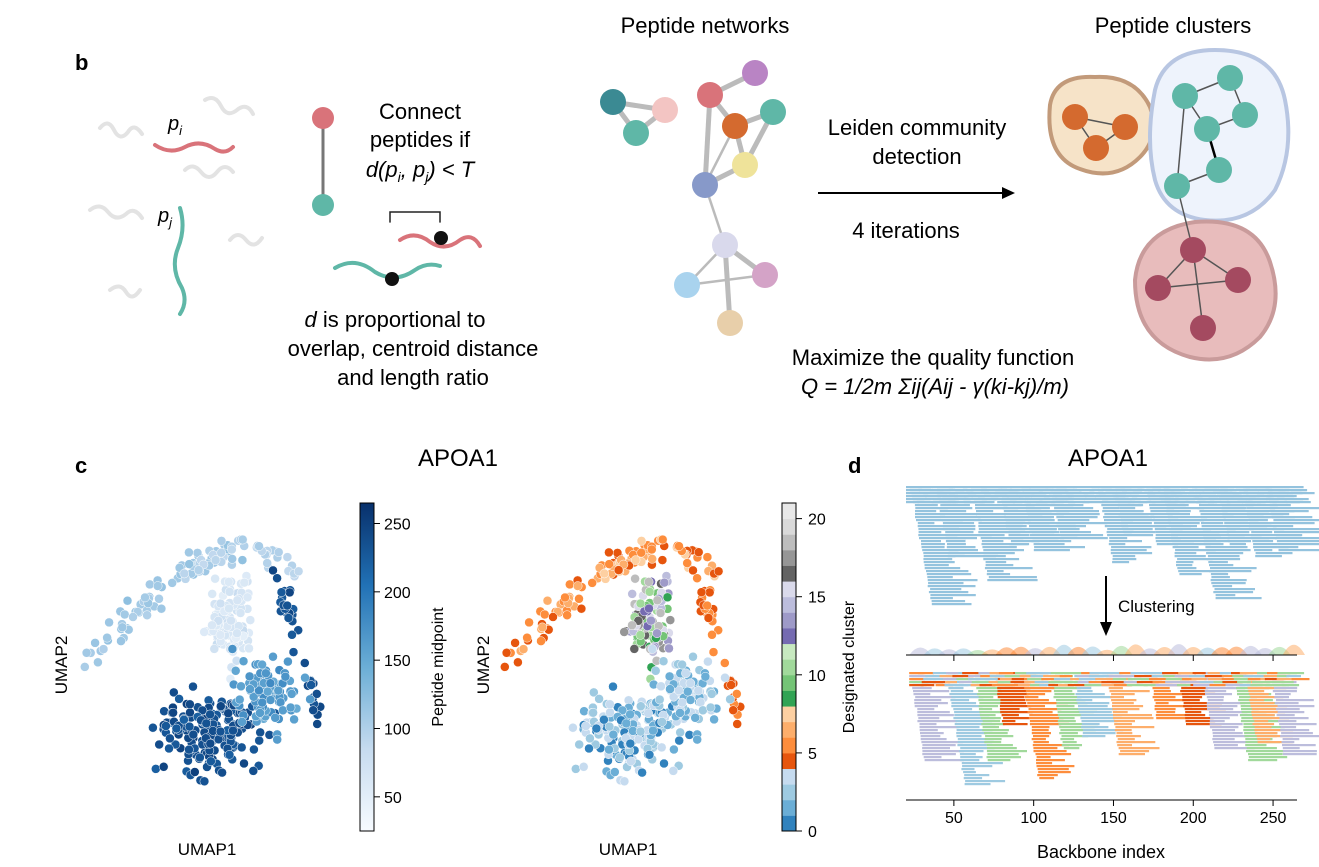 The image size is (1319, 867). What do you see at coordinates (917, 127) in the screenshot?
I see `leiden-text-1: Leiden community` at bounding box center [917, 127].